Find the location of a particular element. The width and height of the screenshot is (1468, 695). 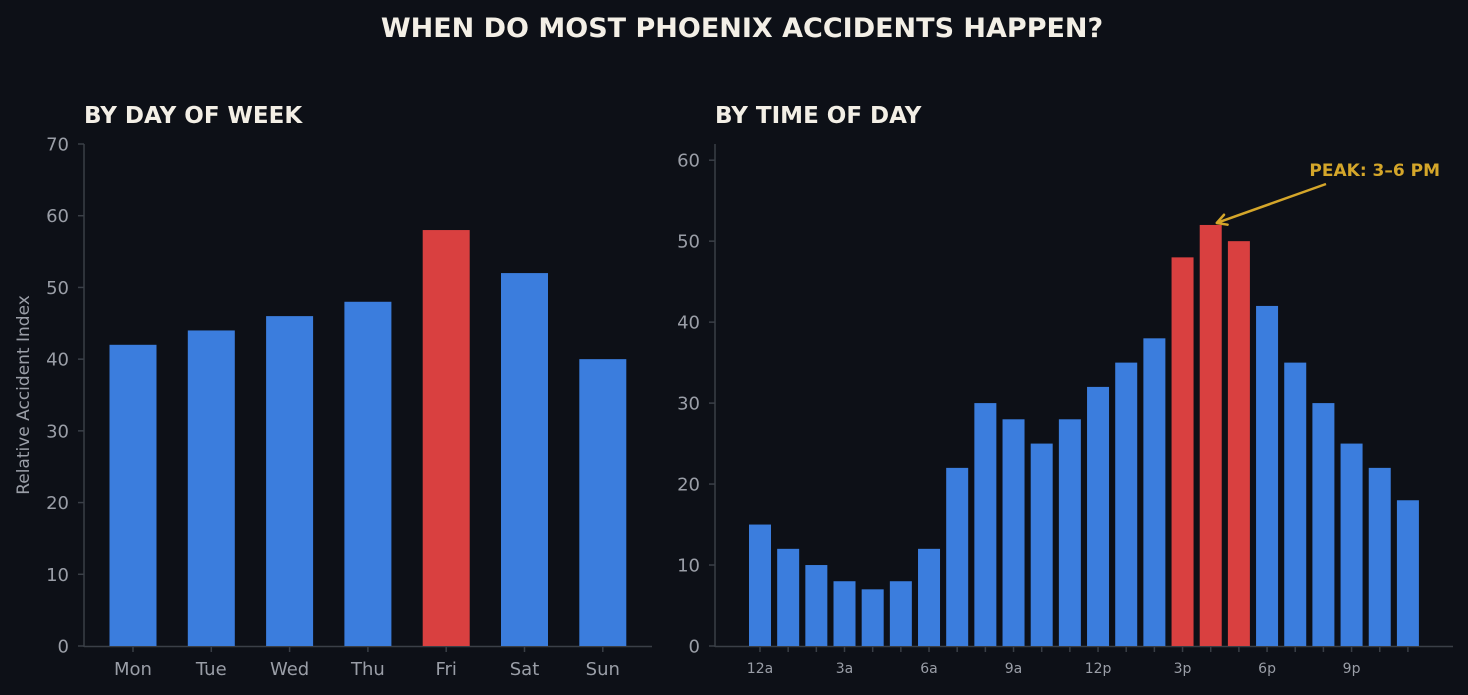

x-tick-label-thu: Thu is located at coordinates (367, 669).